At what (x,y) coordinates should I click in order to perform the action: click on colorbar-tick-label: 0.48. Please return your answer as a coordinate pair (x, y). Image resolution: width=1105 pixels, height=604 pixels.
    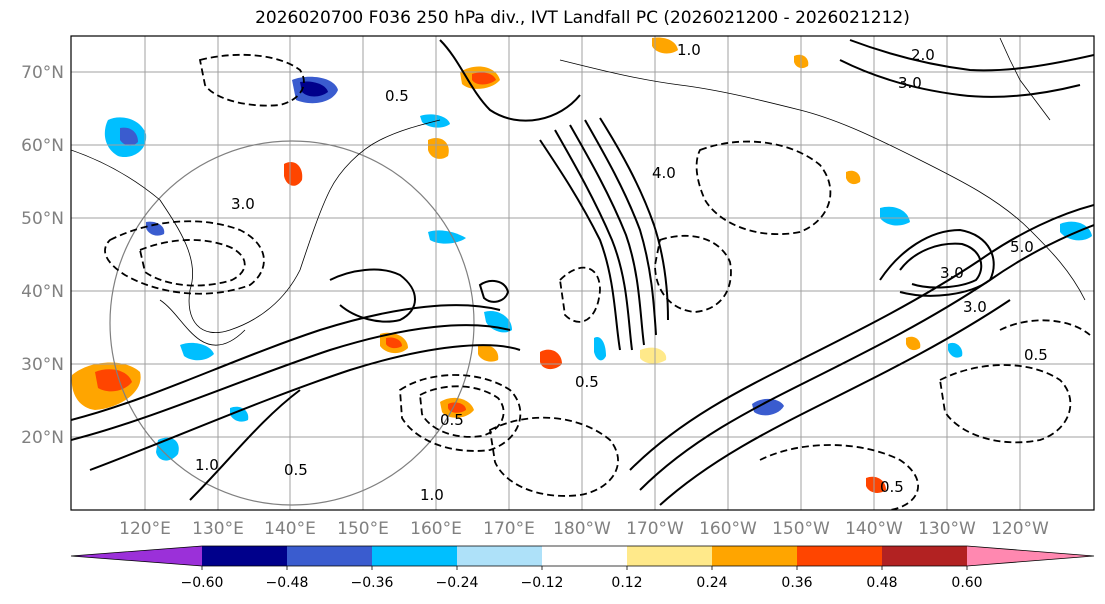
    Looking at the image, I should click on (881, 583).